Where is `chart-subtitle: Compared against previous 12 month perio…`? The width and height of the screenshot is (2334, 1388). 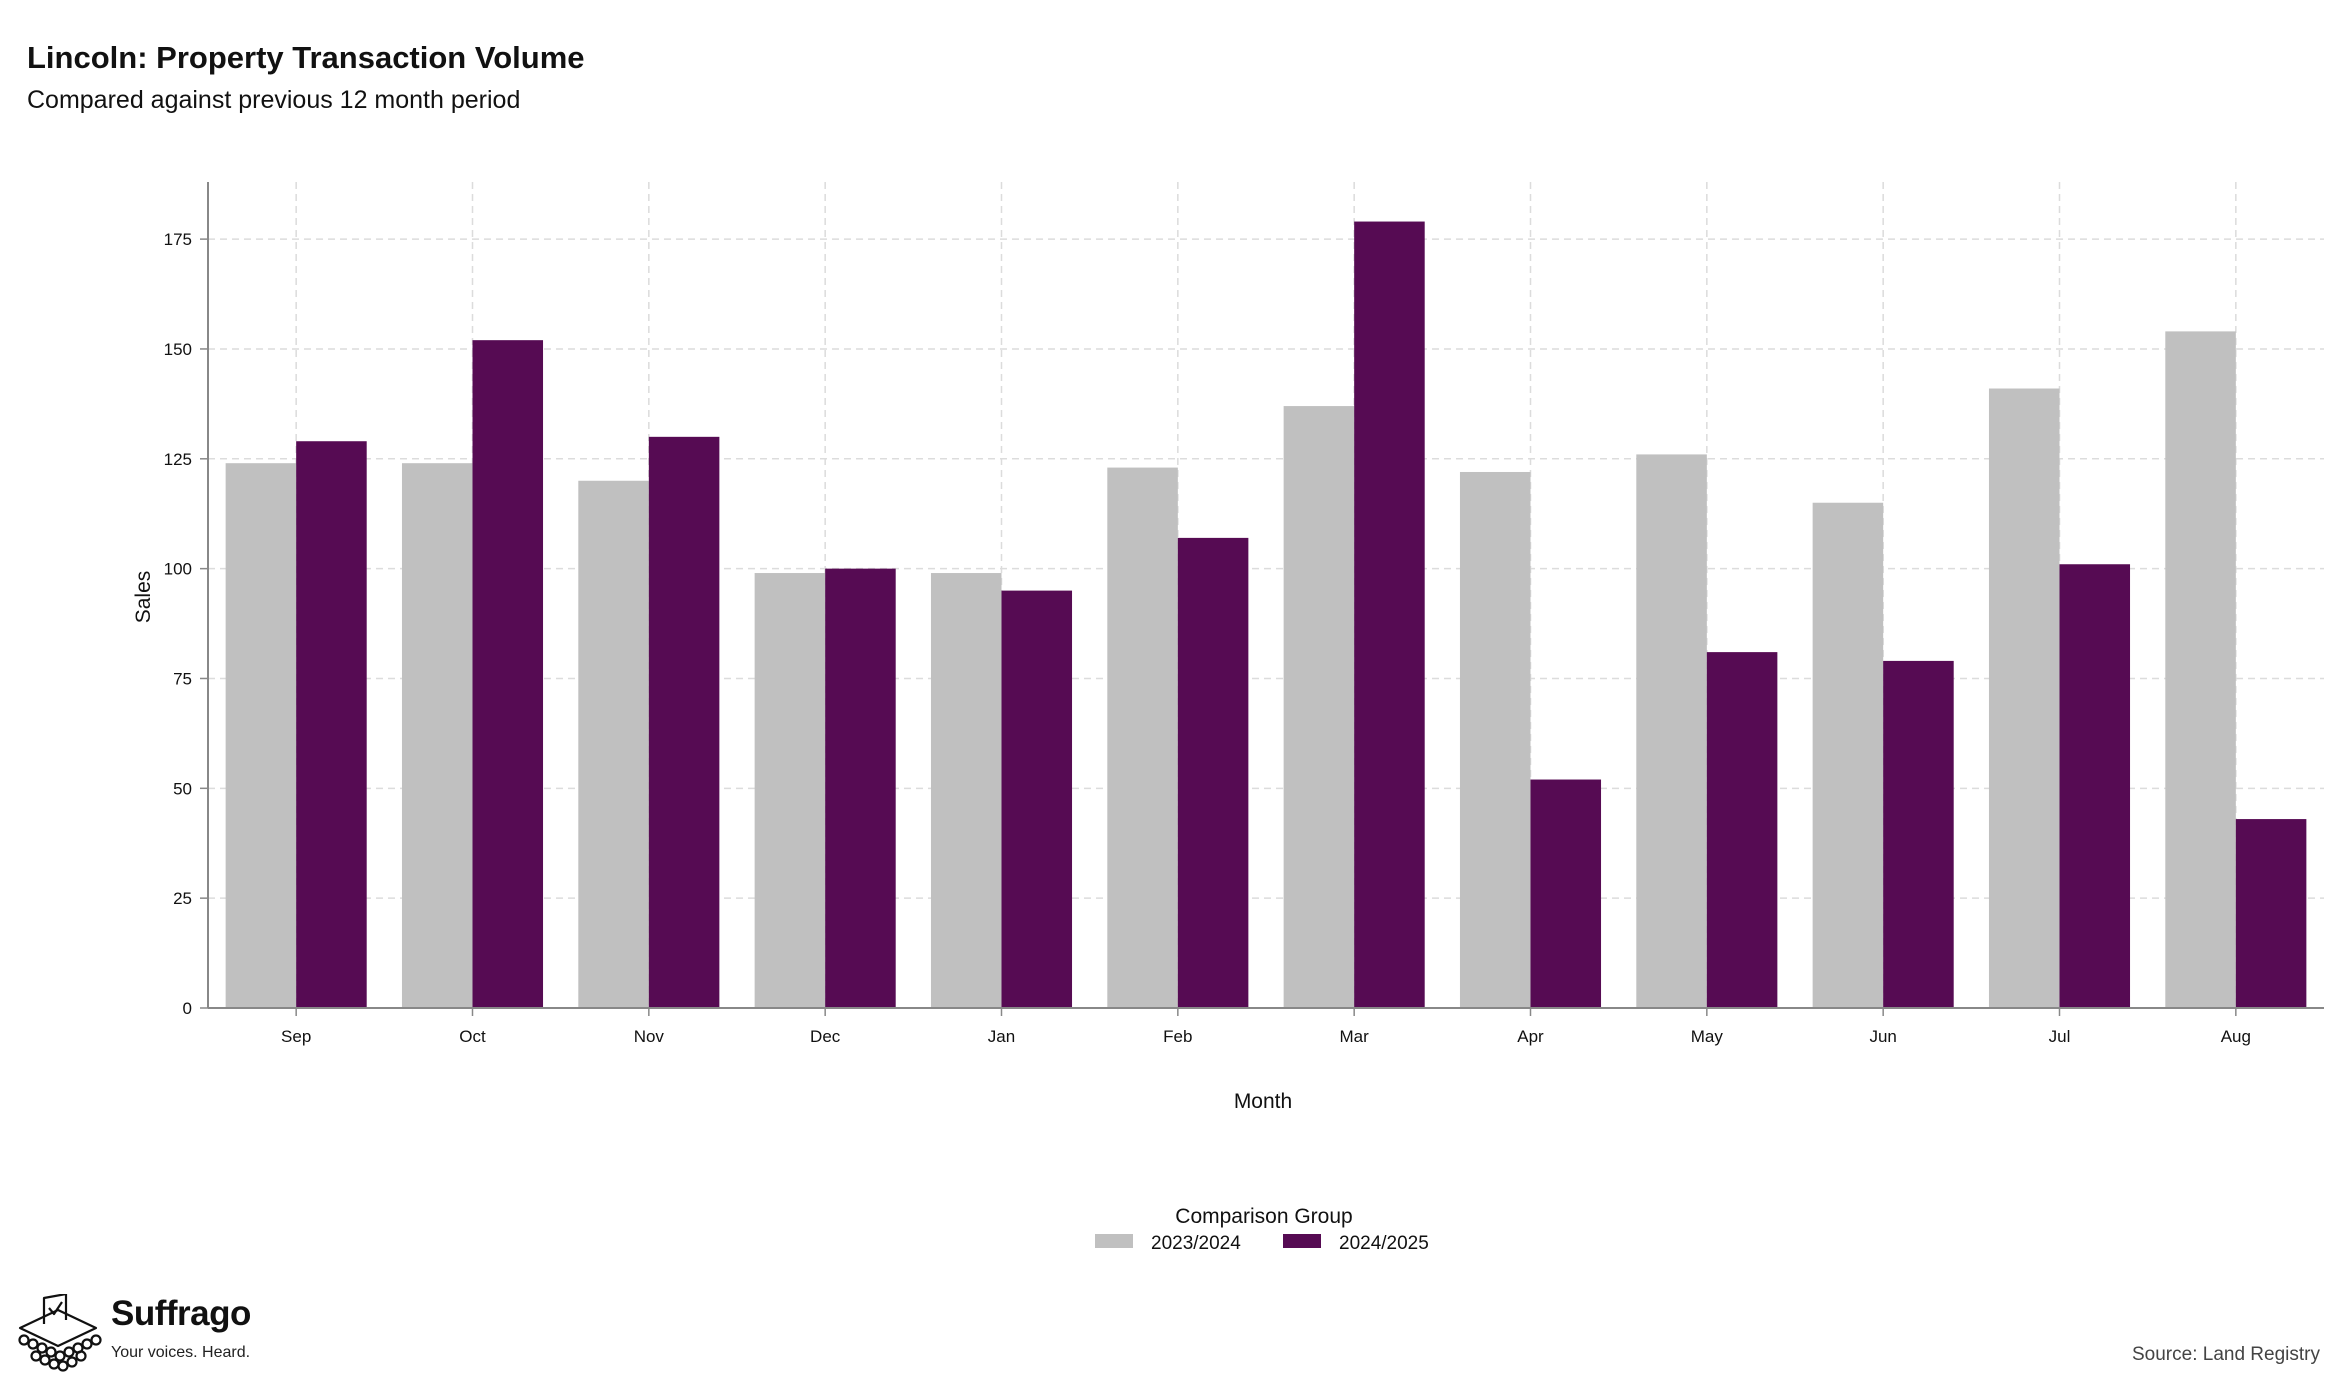
chart-subtitle: Compared against previous 12 month perio… is located at coordinates (274, 100).